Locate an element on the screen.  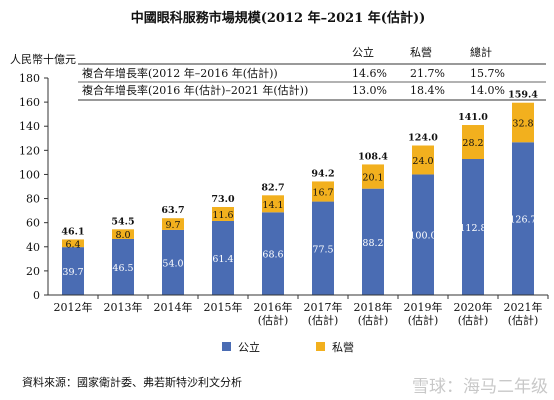
y-tick-label: 100 is located at coordinates (29, 174).